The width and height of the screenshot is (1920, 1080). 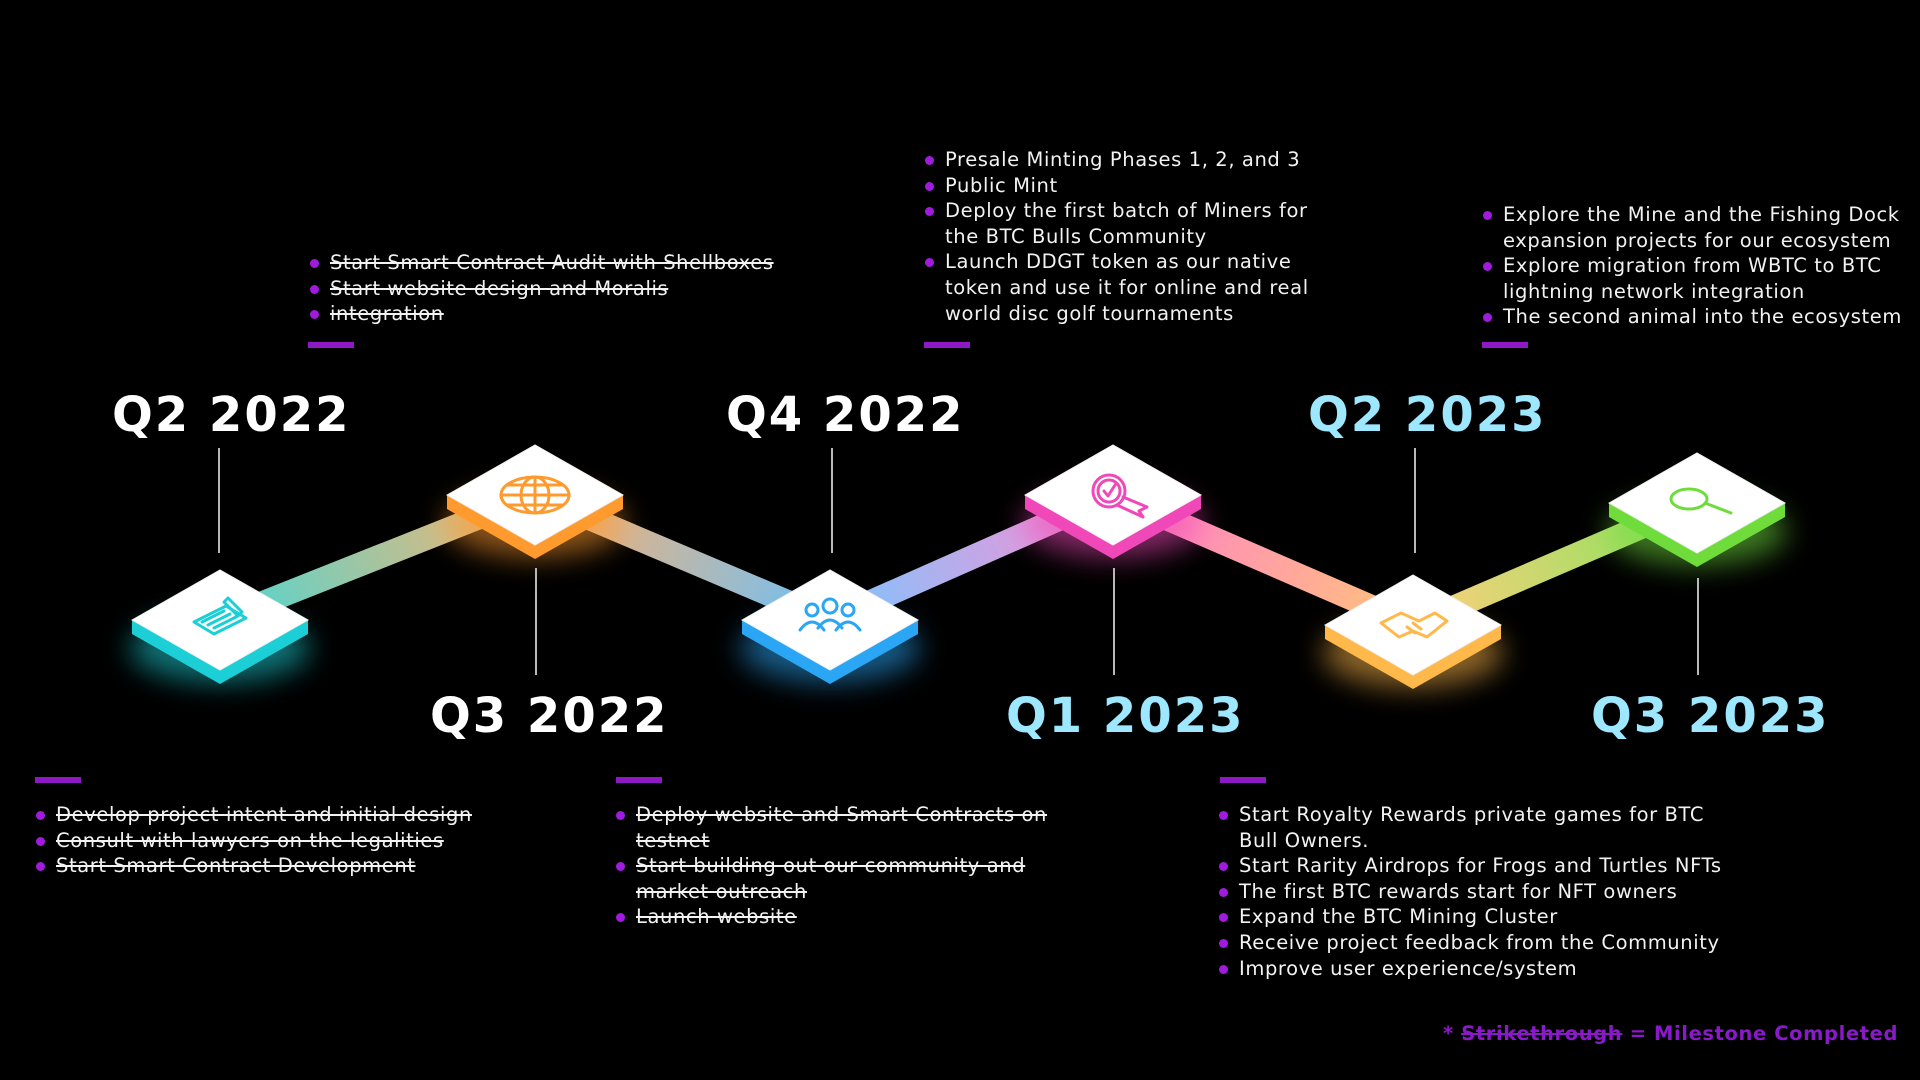 I want to click on quarter-label-q3-2022: Q3 2022, so click(x=549, y=716).